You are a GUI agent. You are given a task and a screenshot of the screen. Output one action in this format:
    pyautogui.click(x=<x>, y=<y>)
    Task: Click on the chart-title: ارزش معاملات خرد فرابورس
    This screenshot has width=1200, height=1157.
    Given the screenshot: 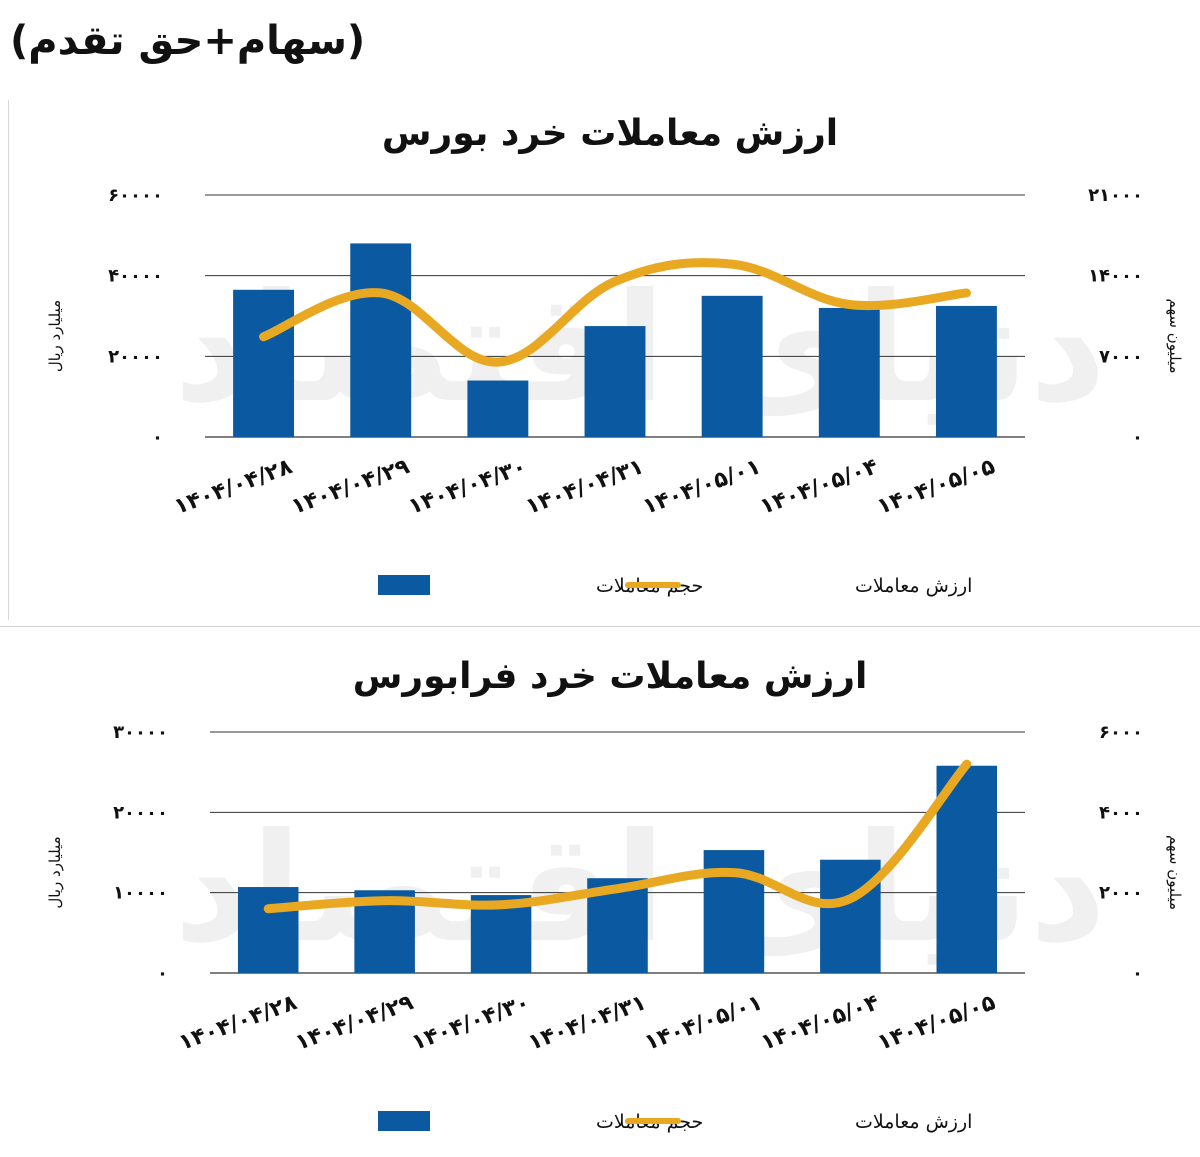 What is the action you would take?
    pyautogui.click(x=610, y=676)
    